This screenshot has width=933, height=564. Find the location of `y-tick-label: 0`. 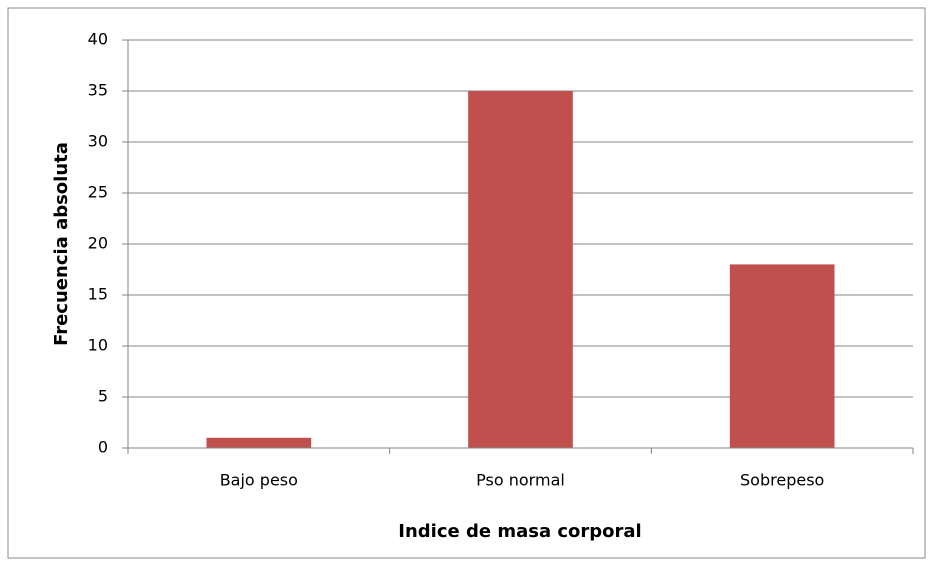

y-tick-label: 0 is located at coordinates (103, 447).